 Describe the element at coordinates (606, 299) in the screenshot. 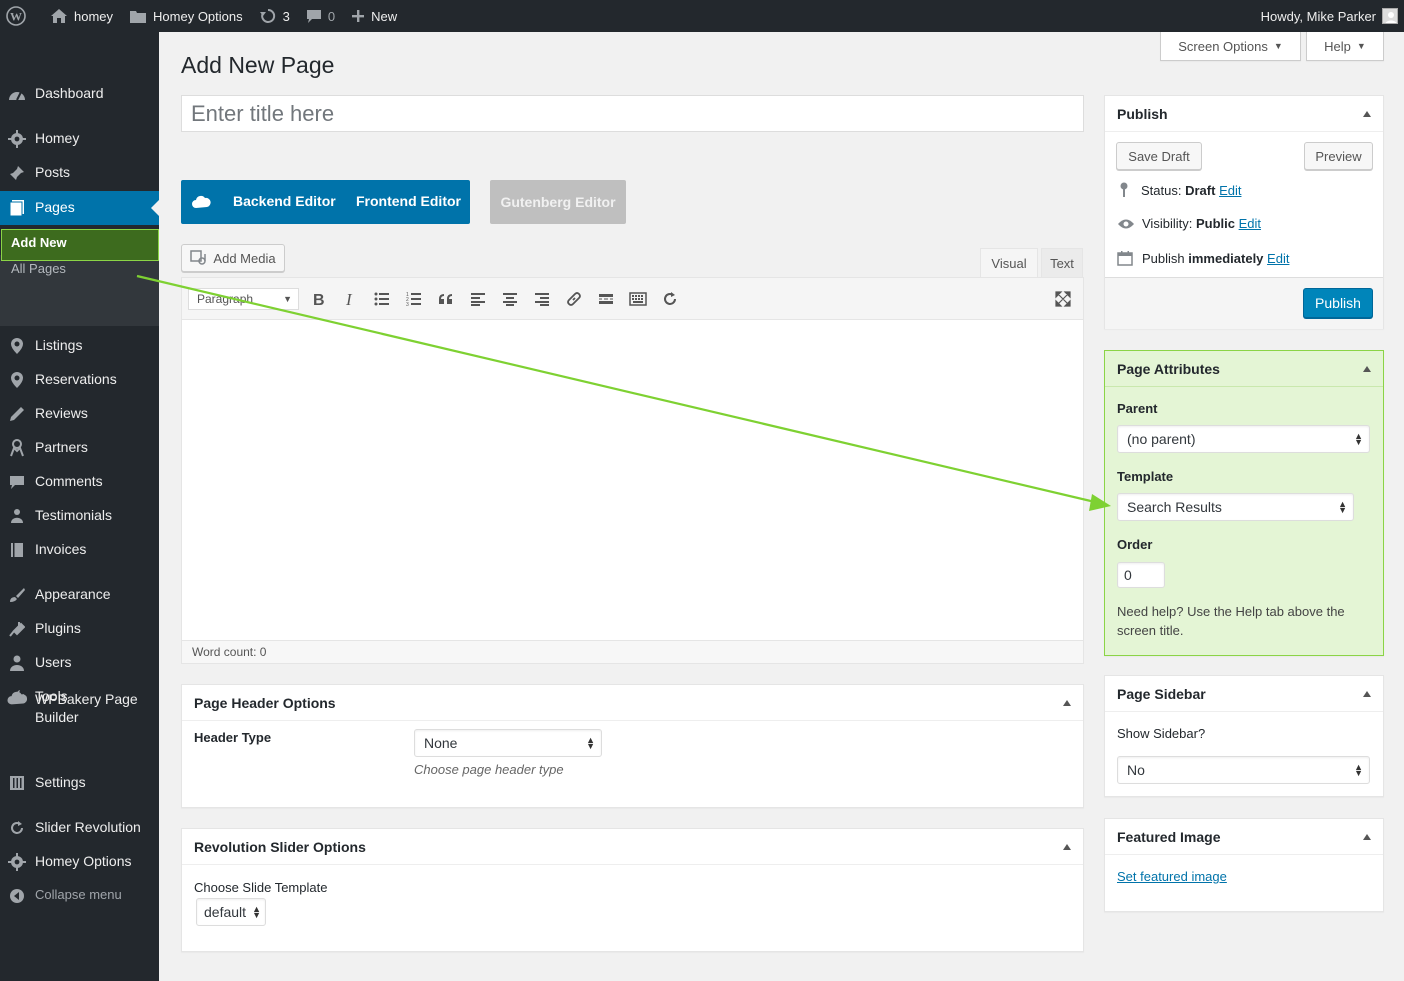

I see `read-more-icon` at that location.